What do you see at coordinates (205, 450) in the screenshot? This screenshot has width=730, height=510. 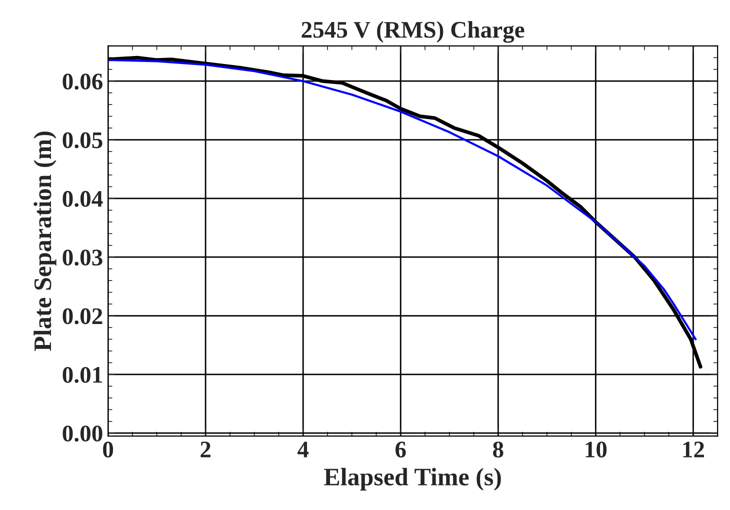 I see `x-tick-label: 2` at bounding box center [205, 450].